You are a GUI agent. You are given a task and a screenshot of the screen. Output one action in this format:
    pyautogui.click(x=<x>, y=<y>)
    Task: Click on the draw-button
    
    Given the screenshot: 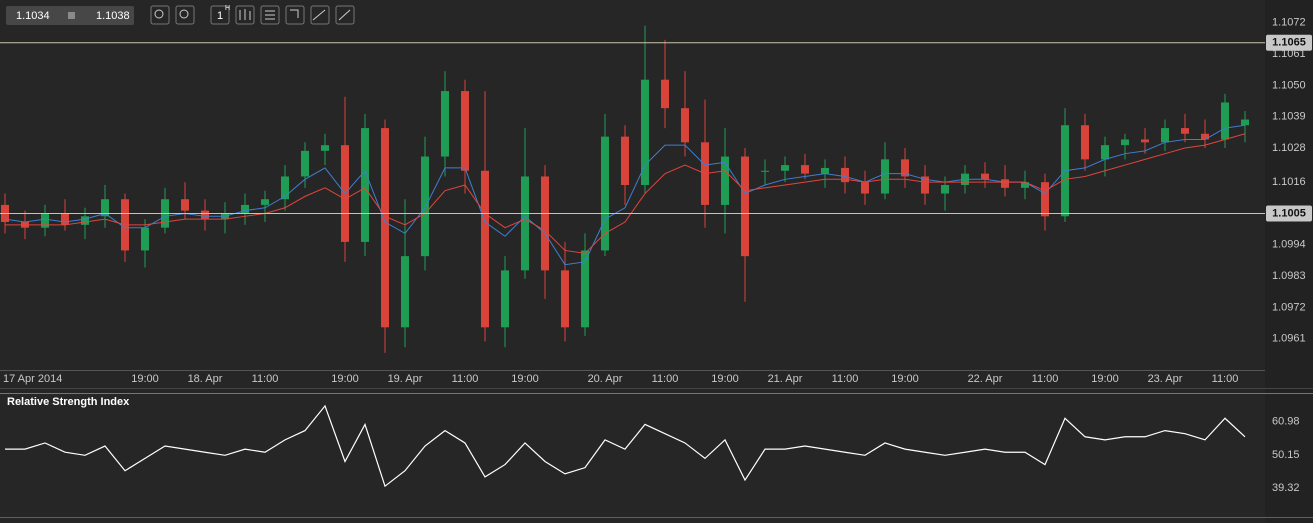 What is the action you would take?
    pyautogui.click(x=345, y=15)
    